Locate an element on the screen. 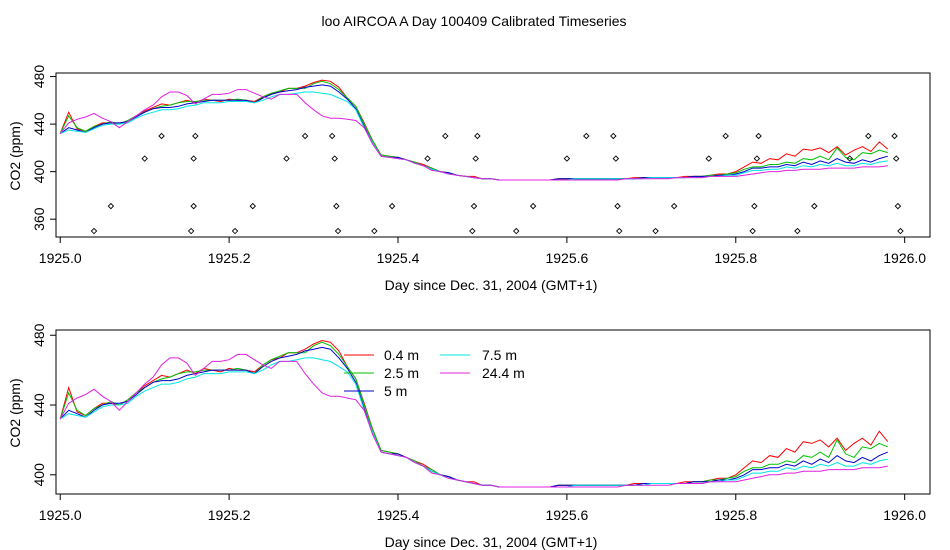 The width and height of the screenshot is (950, 550). legend: 0.4 m 2.5 m 5 m 7.5 m 24.4 m is located at coordinates (434, 373).